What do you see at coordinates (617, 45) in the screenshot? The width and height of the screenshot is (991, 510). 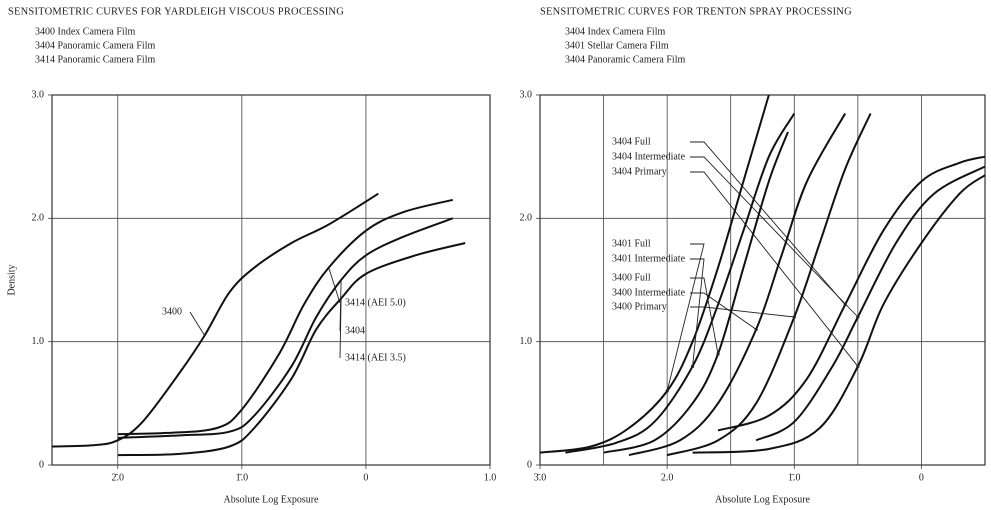 I see `film-name: 3401 Stellar Camera Film` at bounding box center [617, 45].